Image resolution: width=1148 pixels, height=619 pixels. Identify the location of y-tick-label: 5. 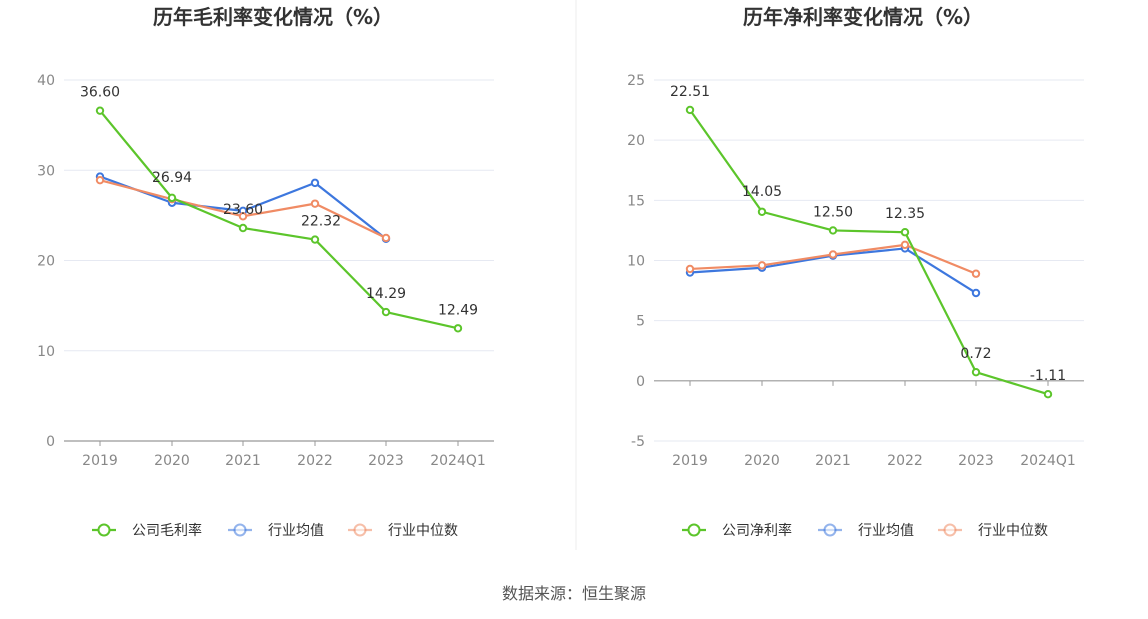
(640, 322).